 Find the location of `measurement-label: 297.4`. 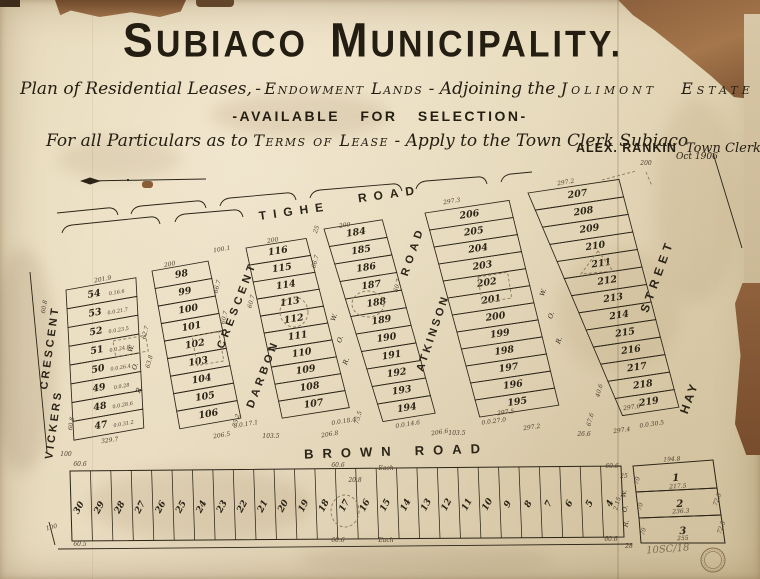

measurement-label: 297.4 is located at coordinates (621, 430).